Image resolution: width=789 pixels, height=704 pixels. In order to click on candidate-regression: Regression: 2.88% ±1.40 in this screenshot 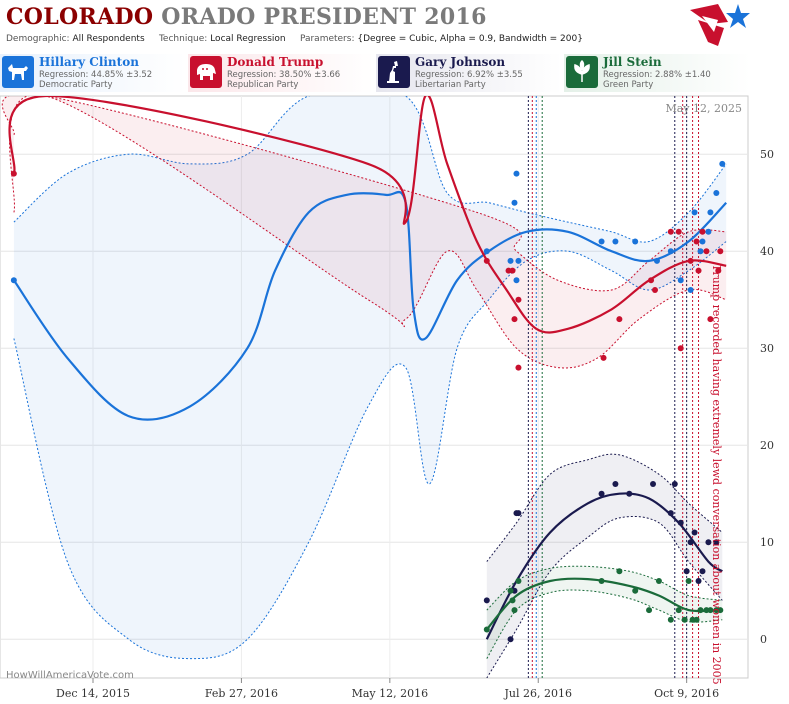, I will do `click(657, 75)`.